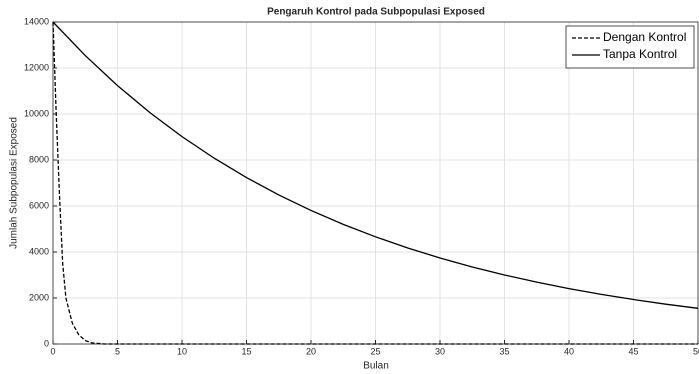 The height and width of the screenshot is (374, 699). Describe the element at coordinates (375, 351) in the screenshot. I see `x-tick-label: 25` at that location.